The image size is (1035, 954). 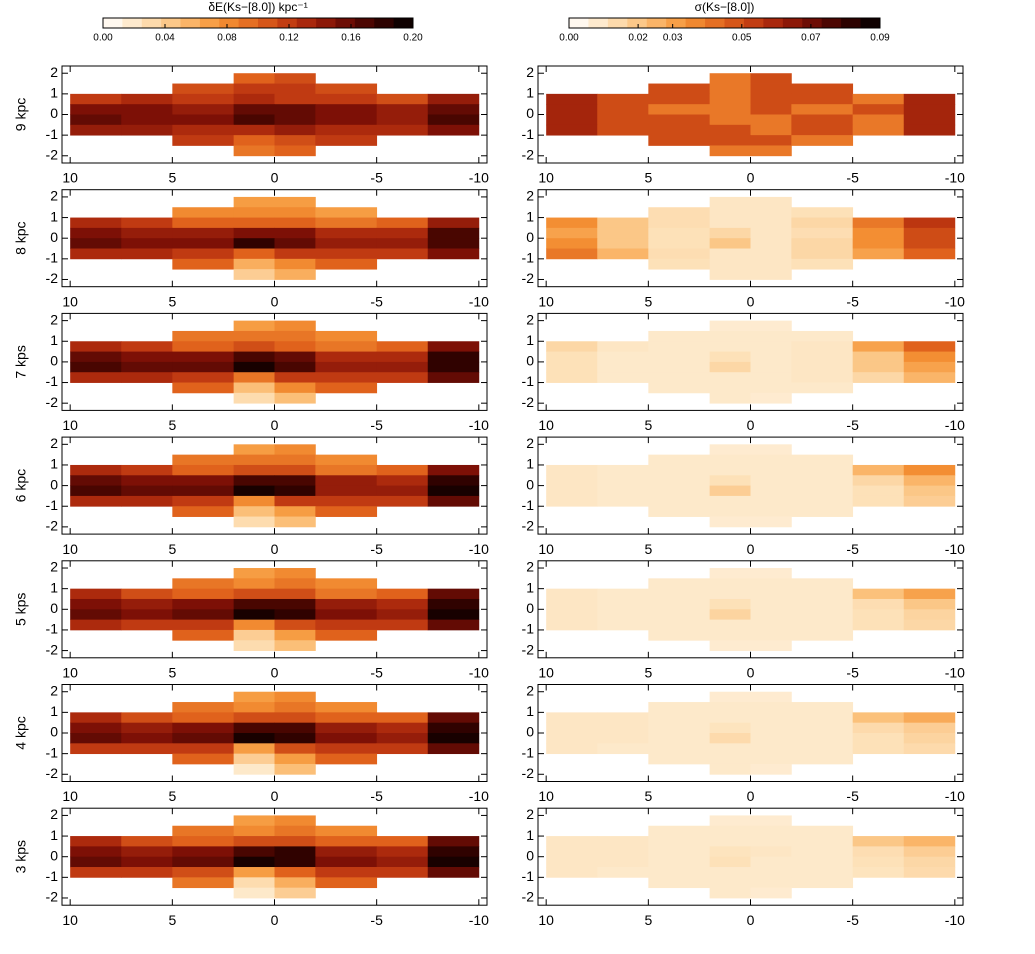 What do you see at coordinates (21, 732) in the screenshot?
I see `panel-label: 4 kpc` at bounding box center [21, 732].